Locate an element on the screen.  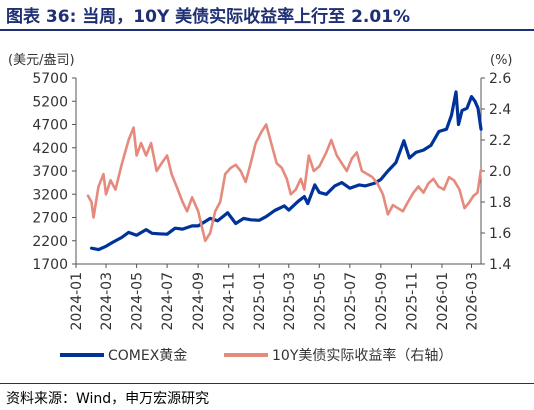
left-tick-label: 3700 is located at coordinates (50, 172).